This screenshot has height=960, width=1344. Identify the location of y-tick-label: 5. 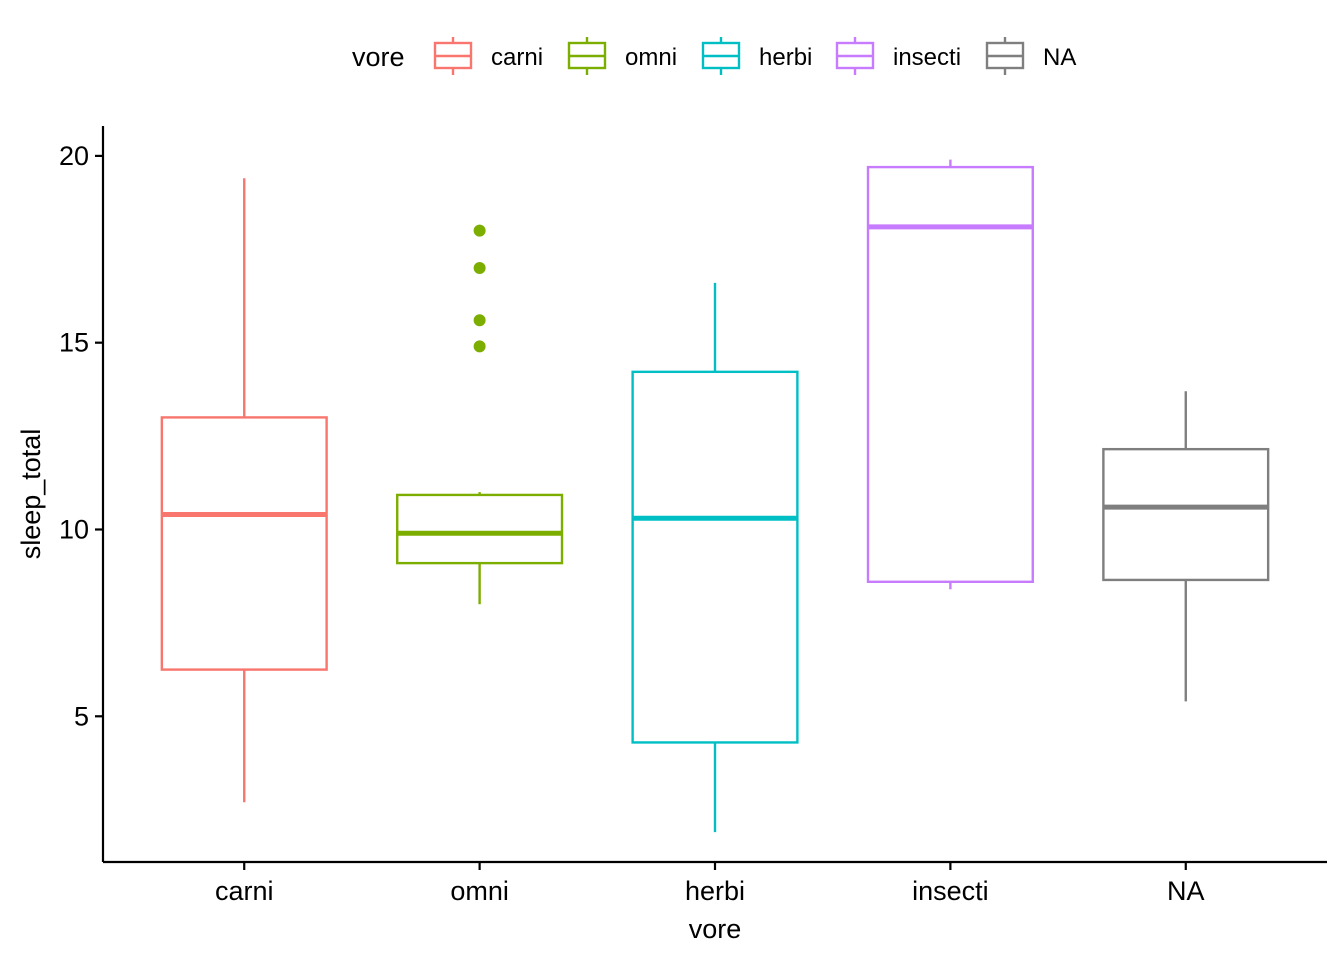
(81, 716).